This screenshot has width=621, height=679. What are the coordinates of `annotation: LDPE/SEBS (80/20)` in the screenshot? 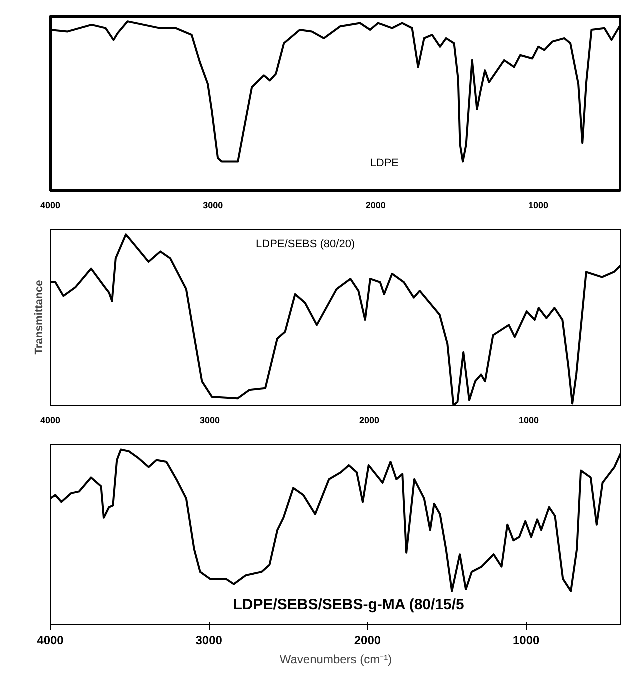 It's located at (306, 244).